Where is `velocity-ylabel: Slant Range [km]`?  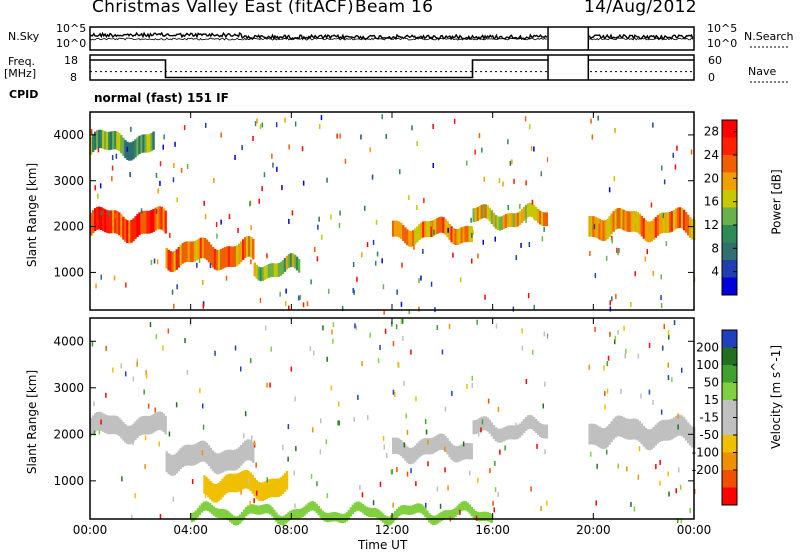
velocity-ylabel: Slant Range [km] is located at coordinates (32, 422).